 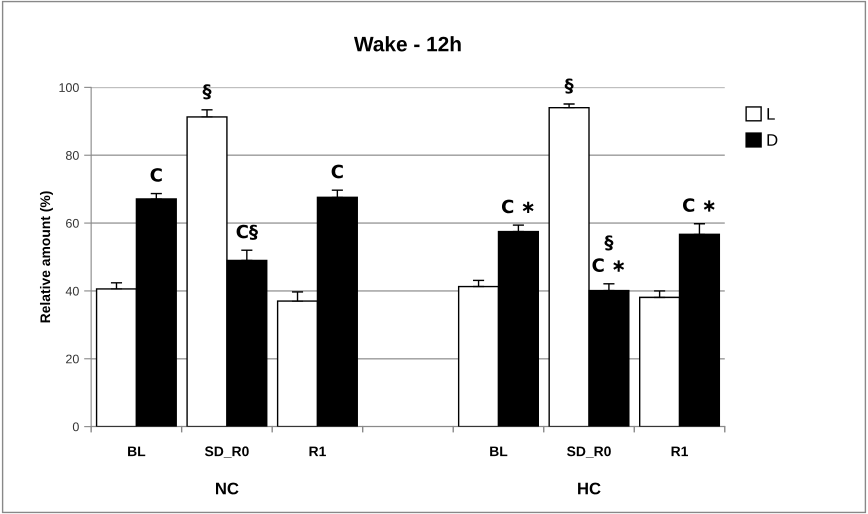 I want to click on data-label: C§, so click(x=247, y=232).